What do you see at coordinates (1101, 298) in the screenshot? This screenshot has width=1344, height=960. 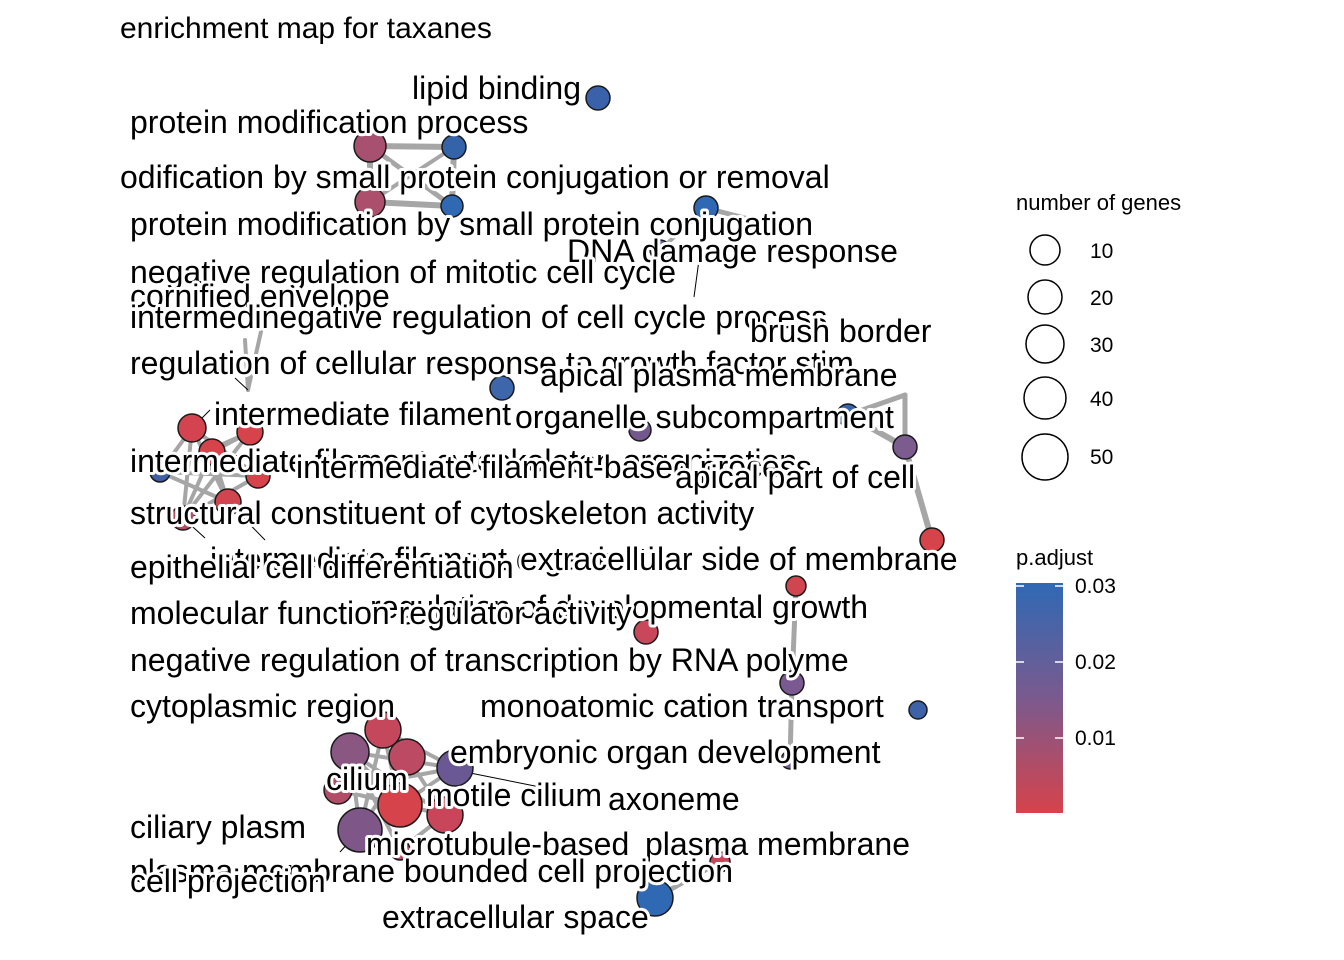 I see `size-legend-label: 20` at bounding box center [1101, 298].